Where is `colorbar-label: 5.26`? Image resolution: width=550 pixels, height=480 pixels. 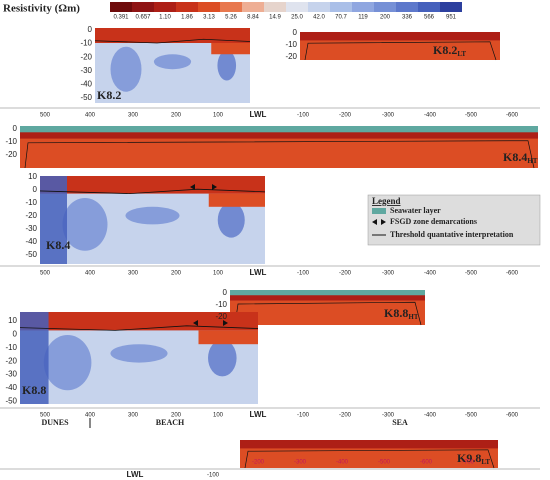 colorbar-label: 5.26 is located at coordinates (231, 18).